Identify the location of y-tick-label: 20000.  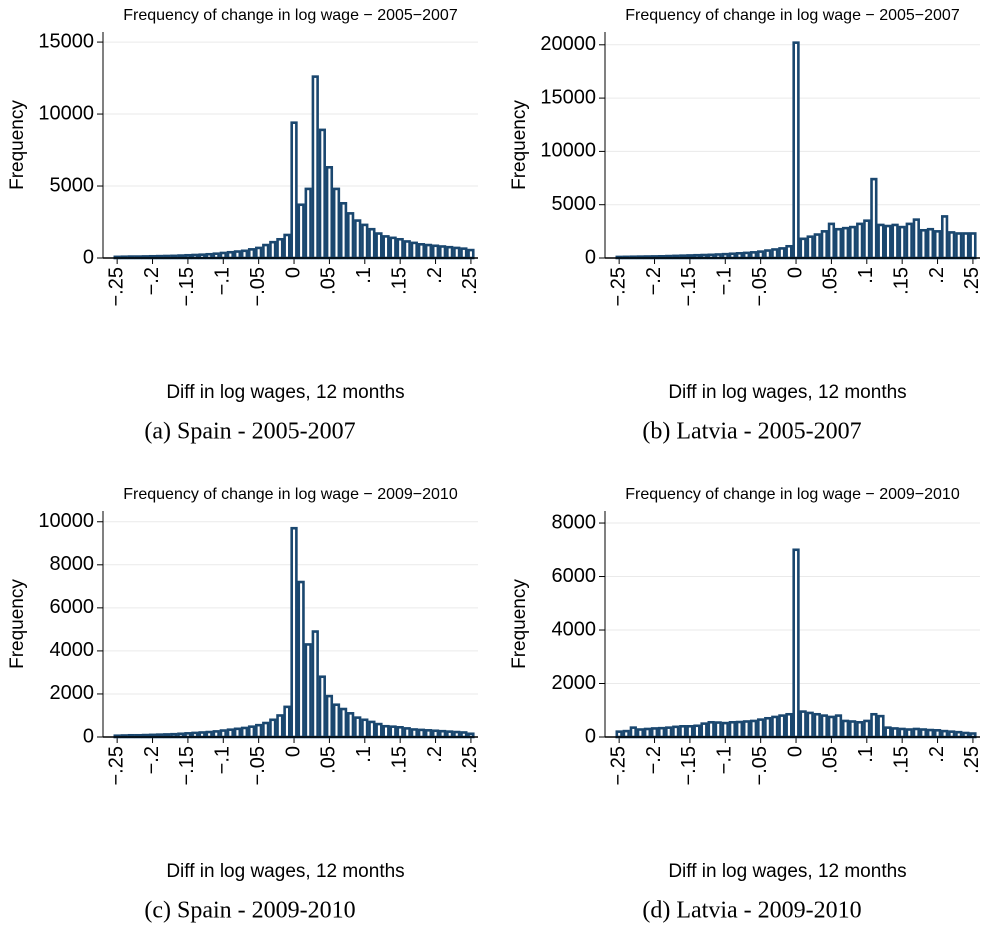
(568, 44).